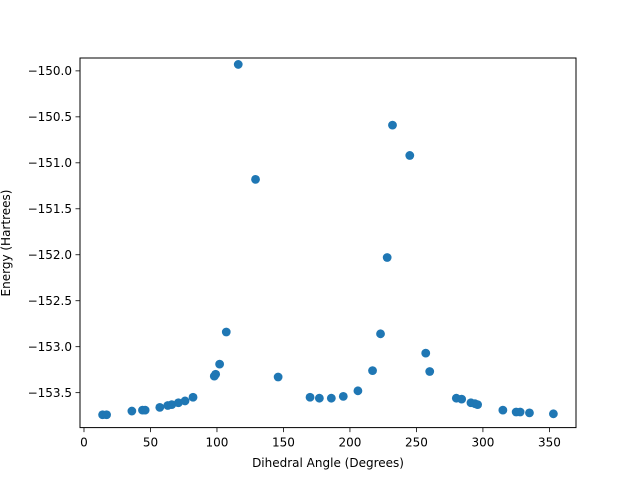 The image size is (640, 480). Describe the element at coordinates (50, 209) in the screenshot. I see `y-tick-label: −151.5` at that location.